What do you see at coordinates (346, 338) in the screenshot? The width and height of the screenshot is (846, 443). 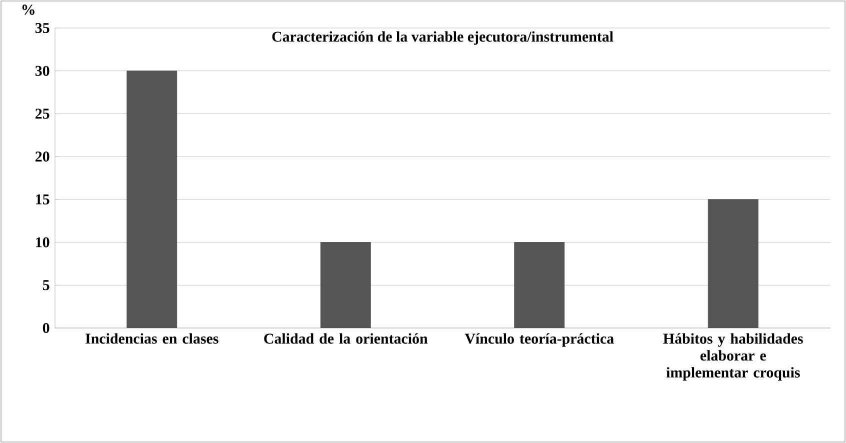 I see `x-tick-label: Calidad de la orientación` at bounding box center [346, 338].